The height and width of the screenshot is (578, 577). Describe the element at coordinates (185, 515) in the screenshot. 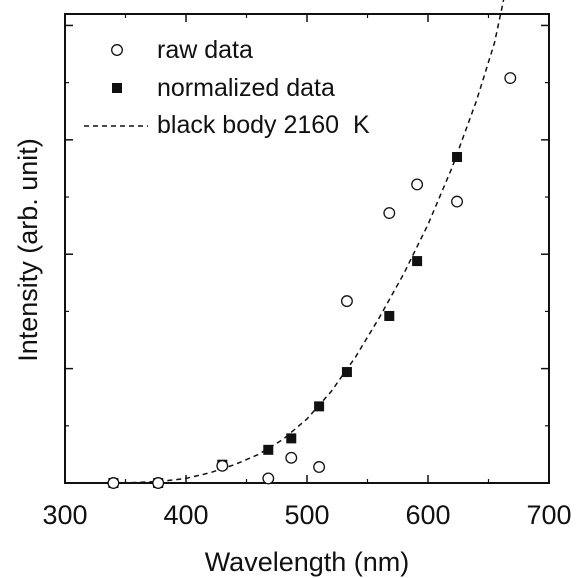

I see `x-tick-label: 400` at that location.